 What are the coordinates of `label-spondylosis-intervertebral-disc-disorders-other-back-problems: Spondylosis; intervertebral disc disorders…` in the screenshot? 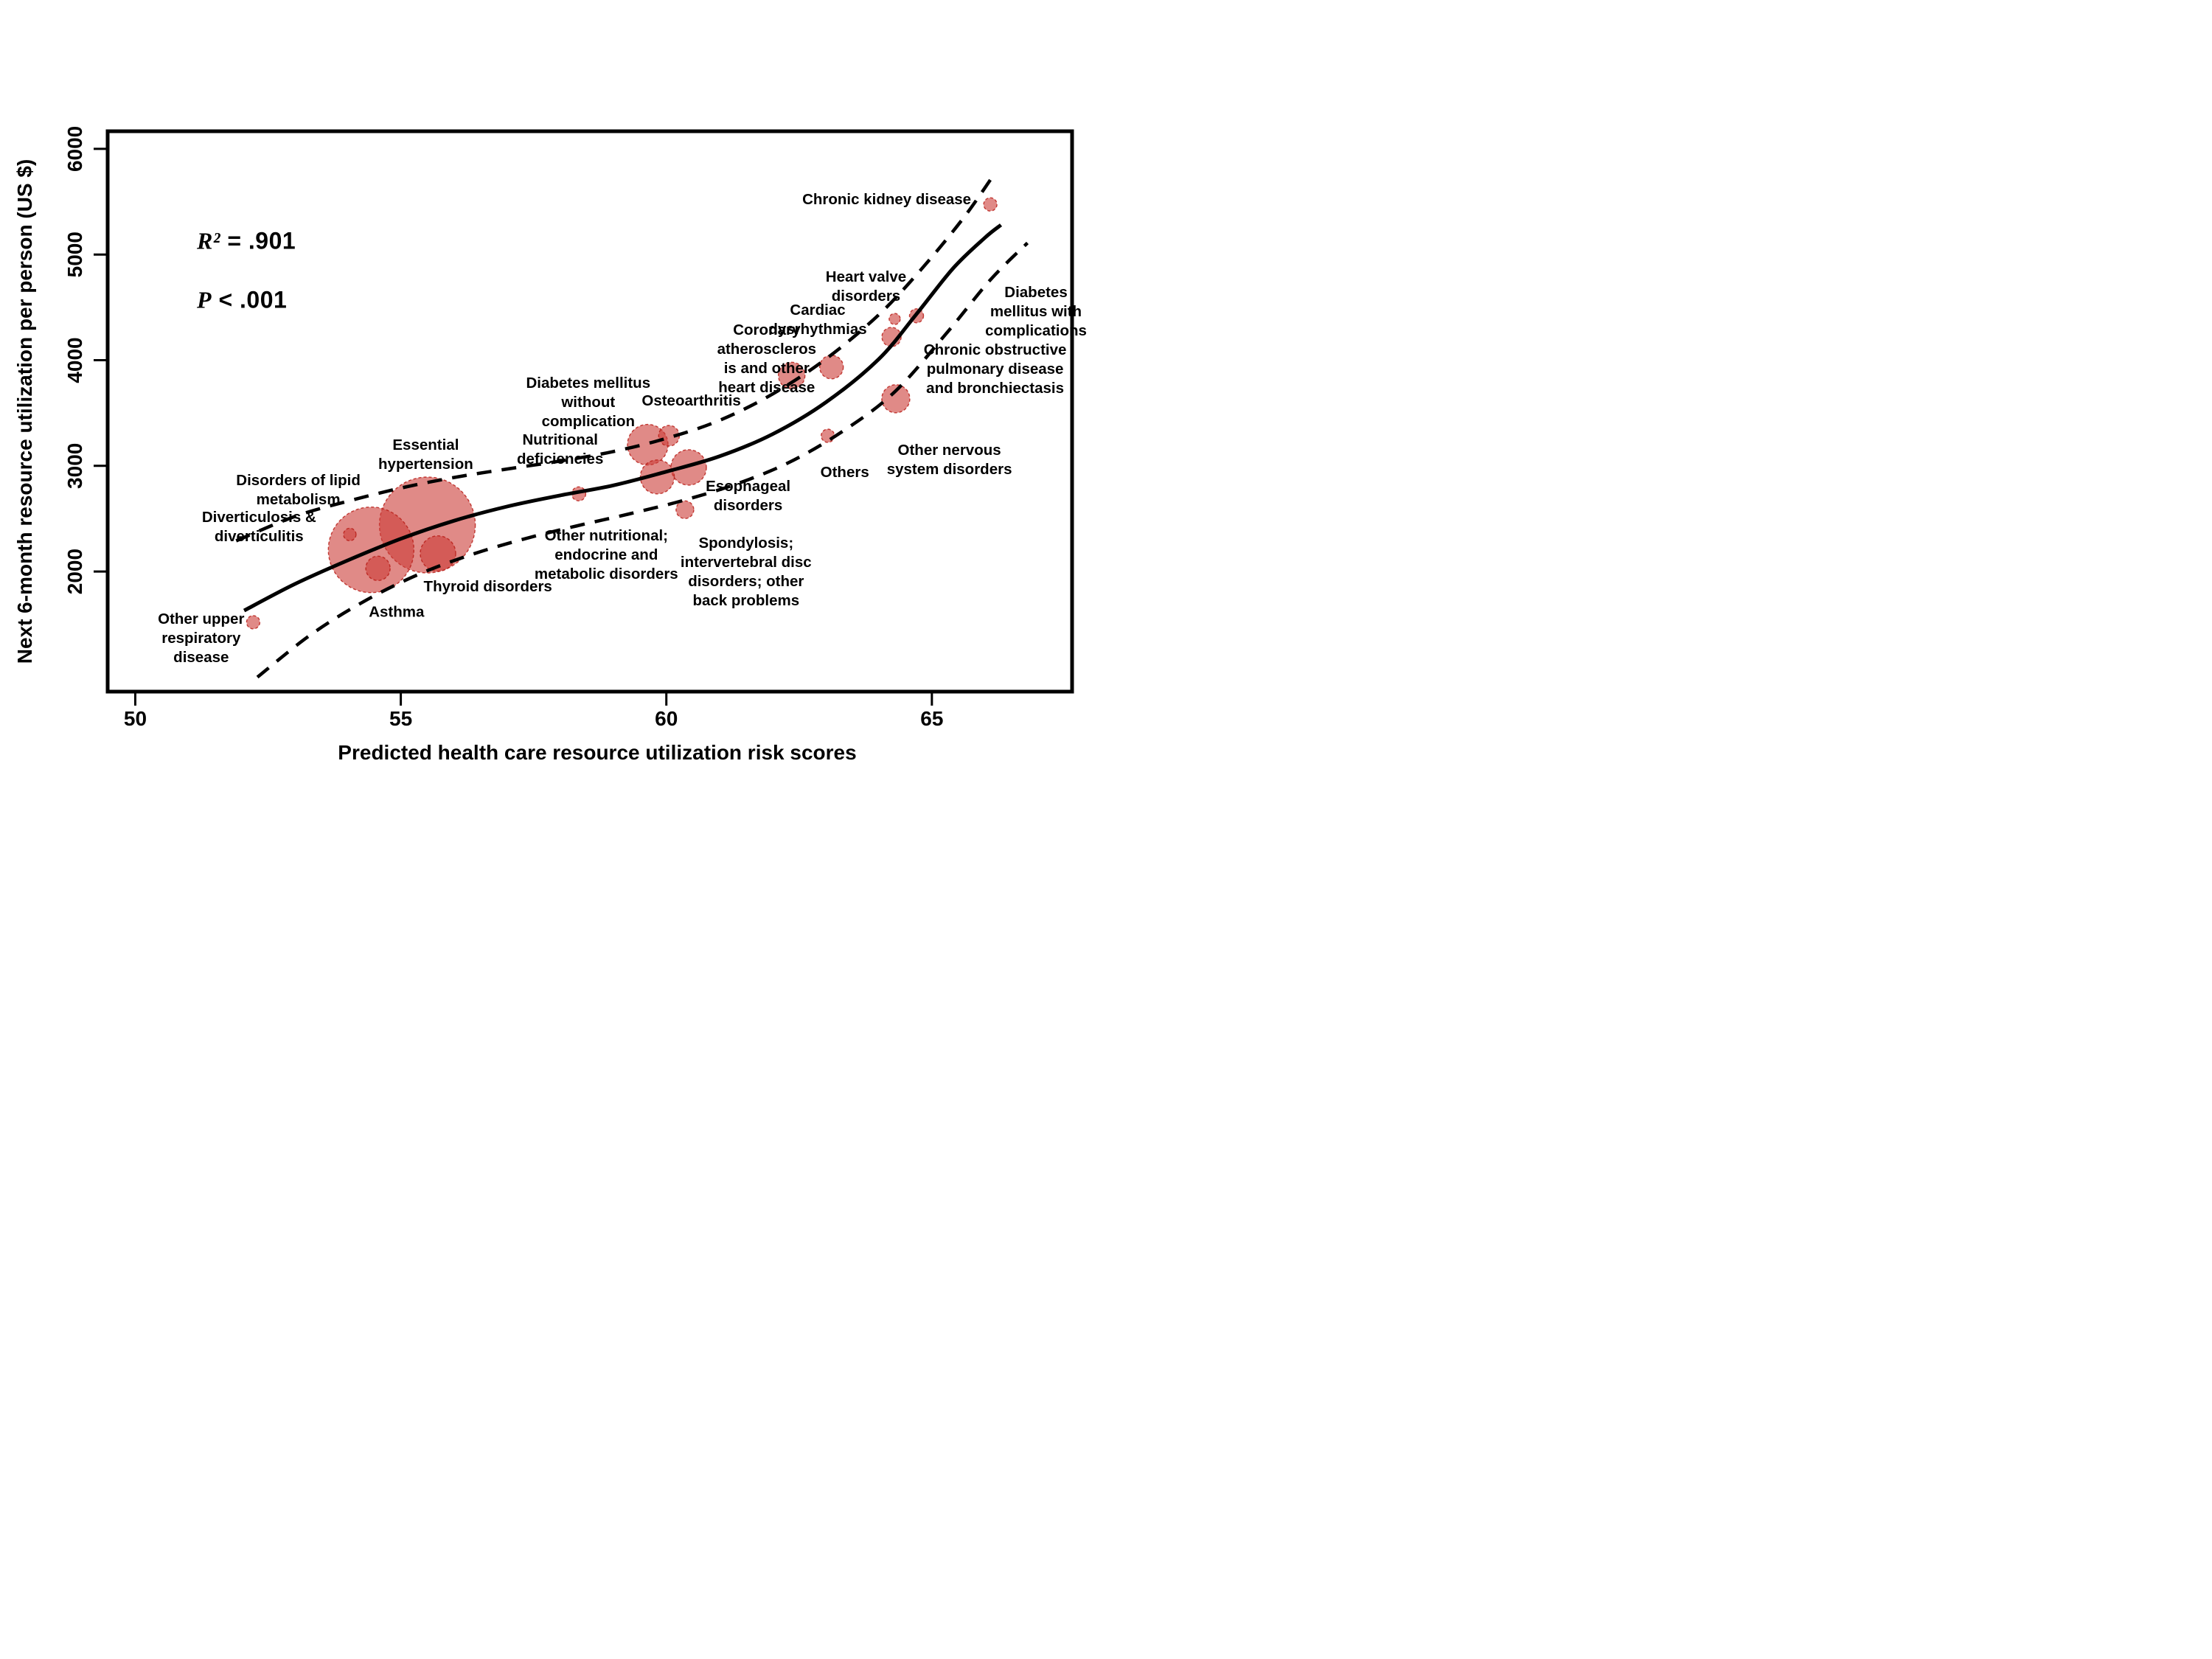 It's located at (746, 572).